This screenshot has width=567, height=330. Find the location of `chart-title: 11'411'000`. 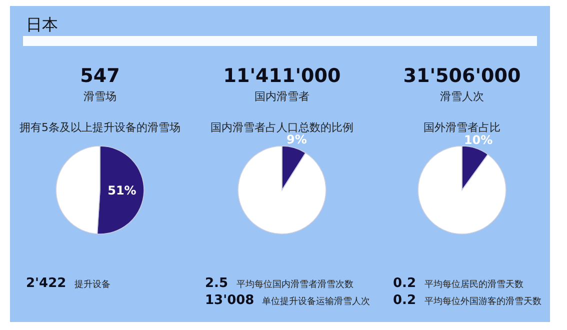

chart-title: 11'411'000 is located at coordinates (282, 76).